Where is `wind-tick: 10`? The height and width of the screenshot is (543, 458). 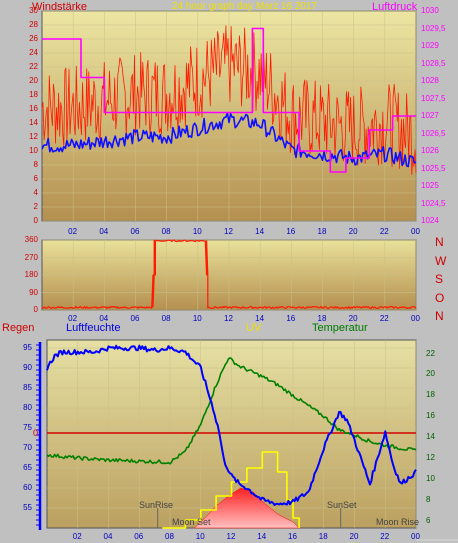
wind-tick: 10 is located at coordinates (33, 150).